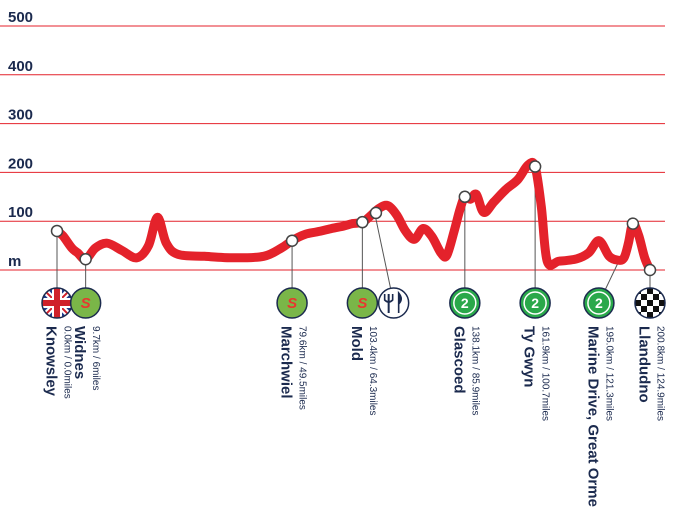 Image resolution: width=675 pixels, height=529 pixels. I want to click on stop-label-1: Widnes 9.7km / 6miles, so click(86, 358).